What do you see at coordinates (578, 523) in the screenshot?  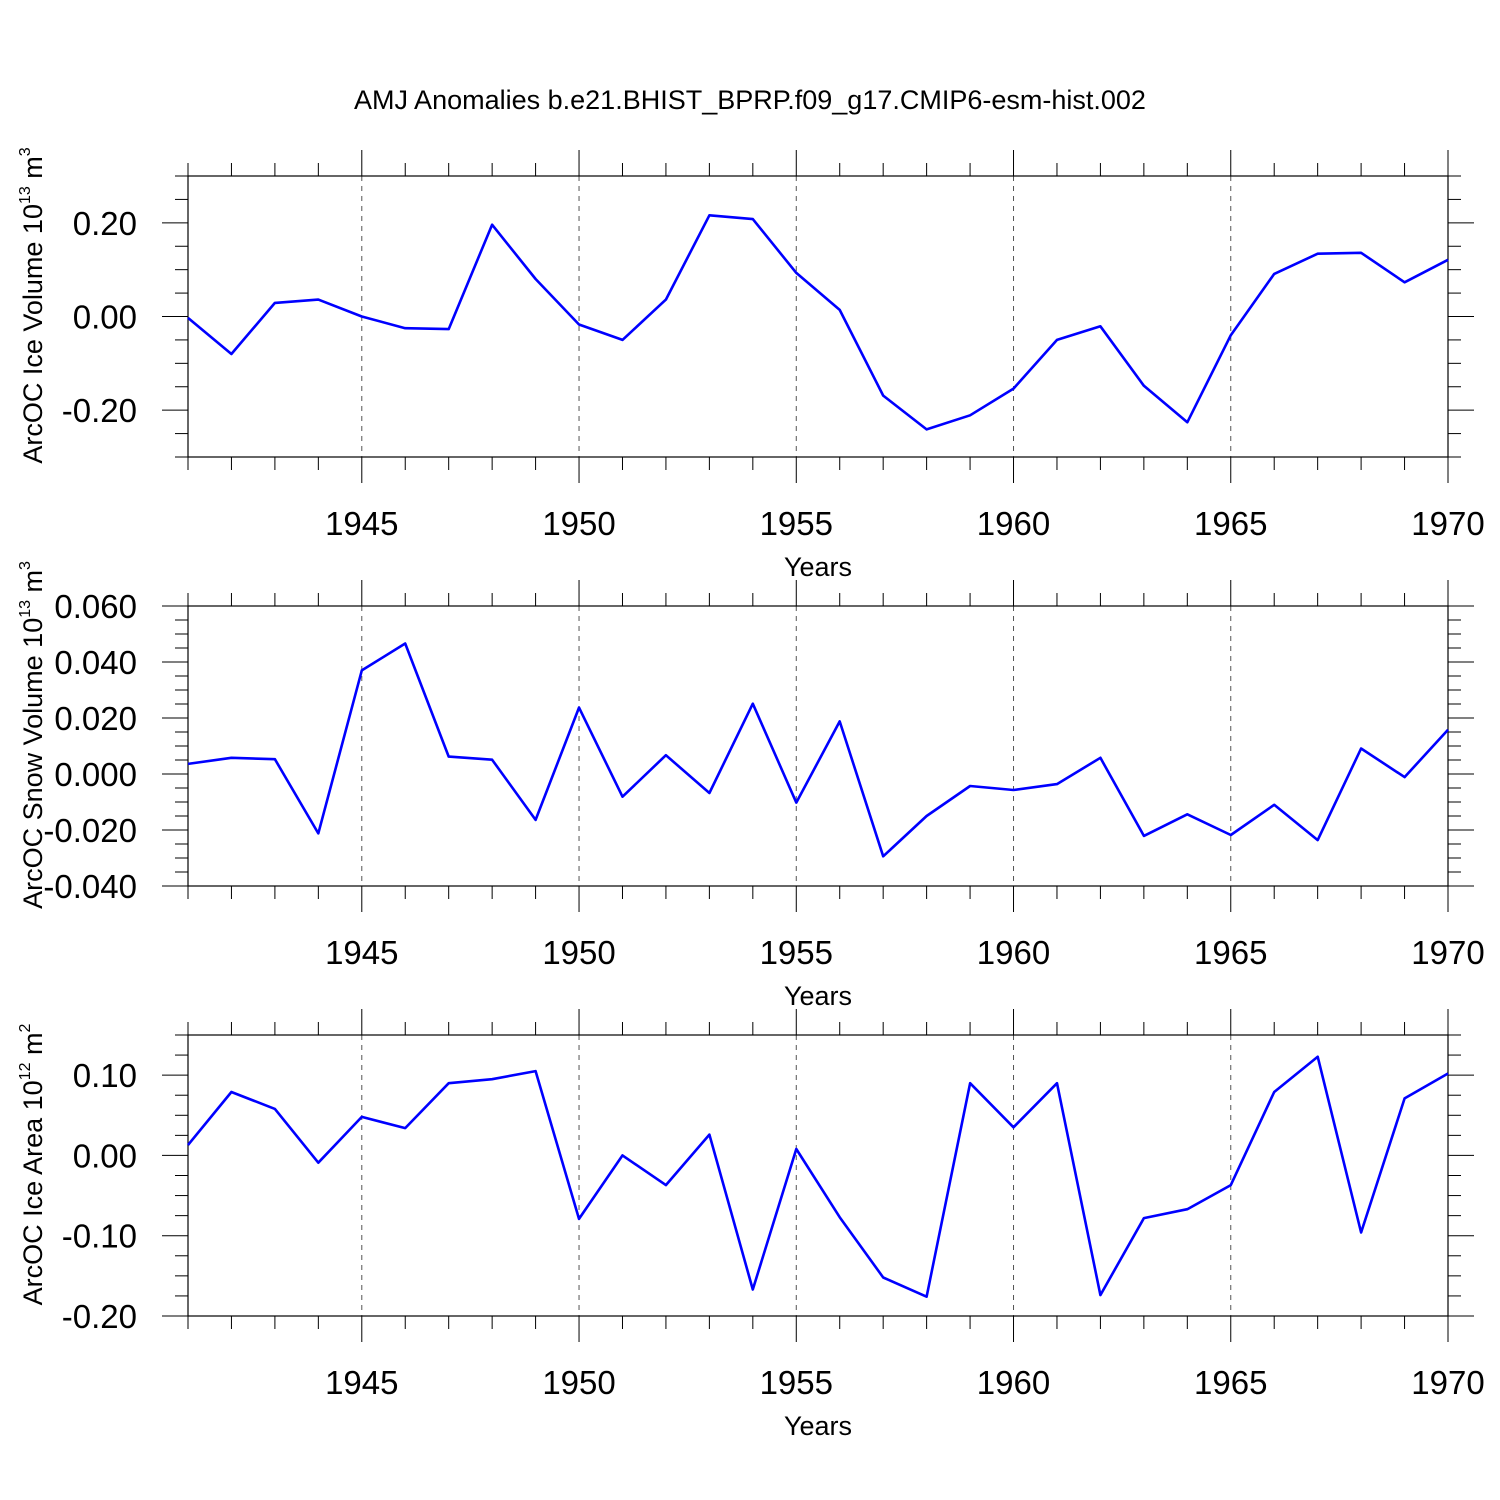 I see `ice-volume-xtick-label: 1950` at bounding box center [578, 523].